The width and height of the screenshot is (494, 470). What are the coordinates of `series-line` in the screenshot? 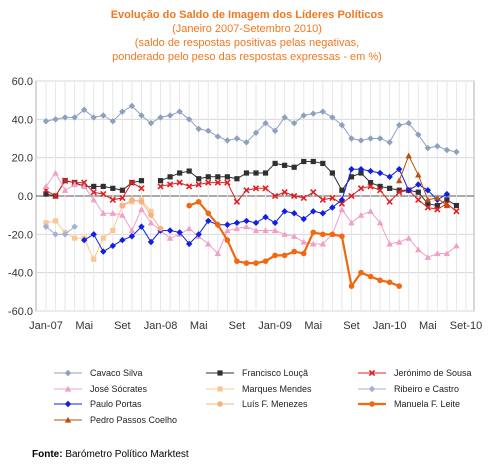 It's located at (60, 230).